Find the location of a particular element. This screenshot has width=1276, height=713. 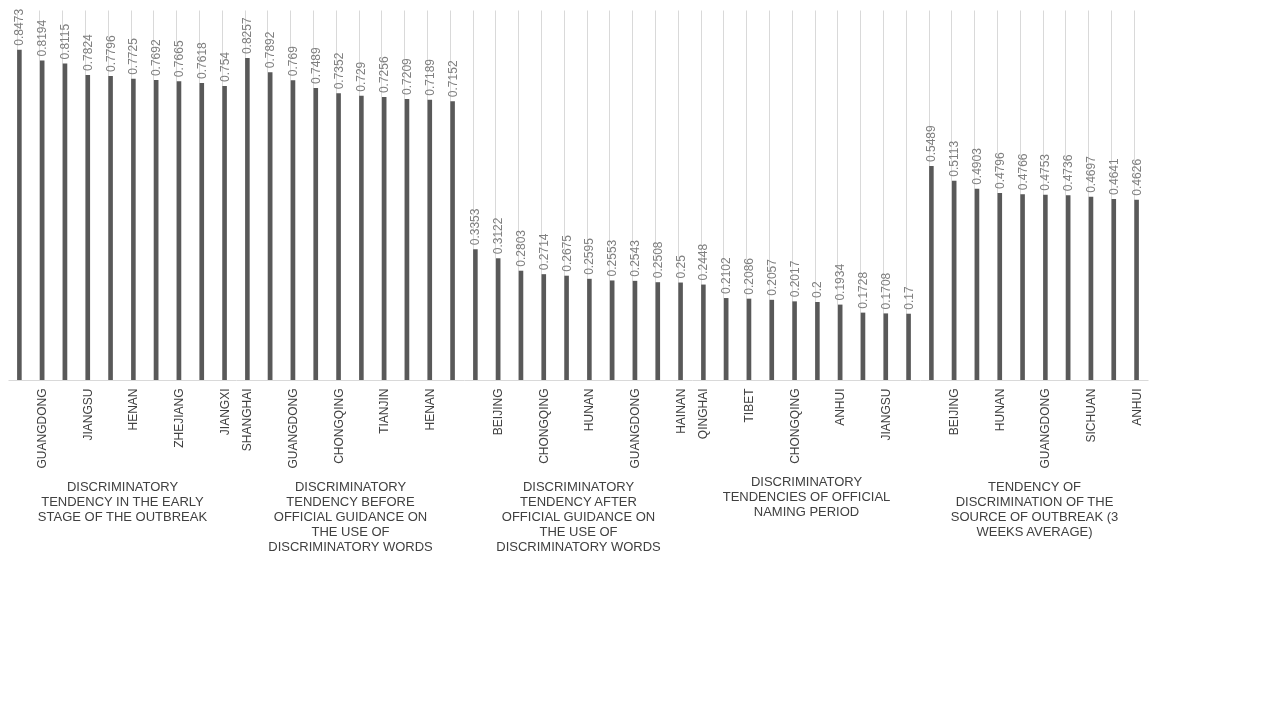

x-axis-title: DISCRIMINATORY TENDENCY AFTER OFFICIAL GUIDANCE ON THE USE OF DISCRIMINATORY WORDS is located at coordinates (579, 516).